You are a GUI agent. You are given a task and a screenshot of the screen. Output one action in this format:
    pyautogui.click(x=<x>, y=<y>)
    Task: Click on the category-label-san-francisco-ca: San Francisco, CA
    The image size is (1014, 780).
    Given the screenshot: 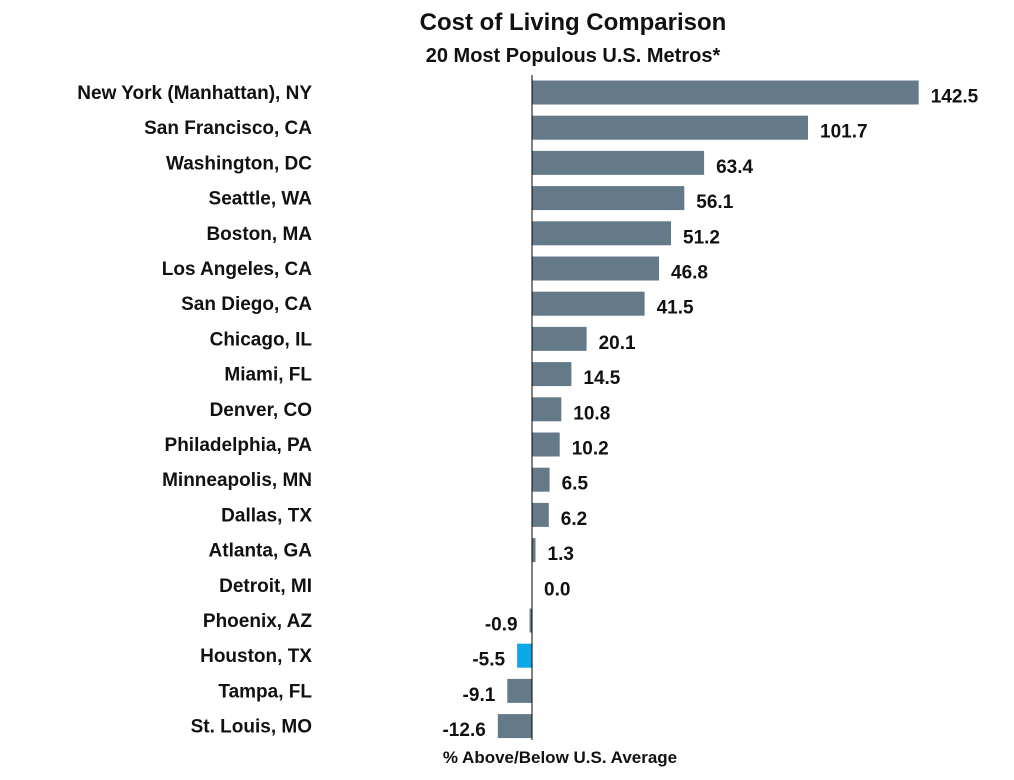 What is the action you would take?
    pyautogui.click(x=228, y=128)
    